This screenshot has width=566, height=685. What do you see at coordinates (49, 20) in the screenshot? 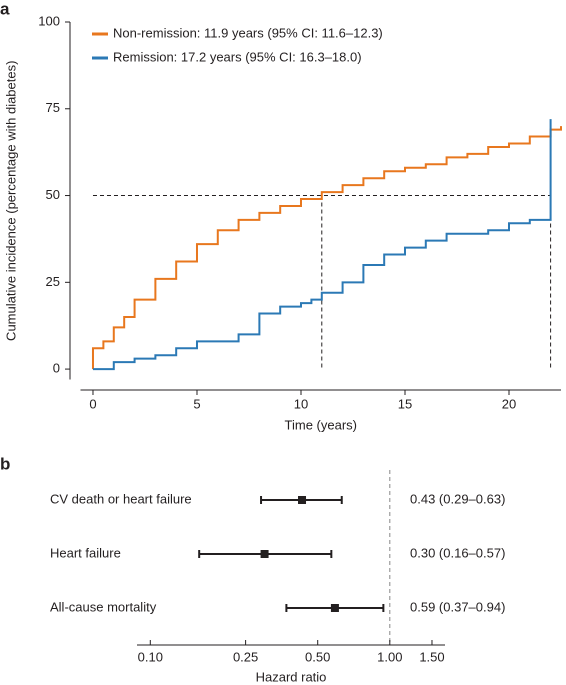
I see `y-tick-label: 100` at bounding box center [49, 20].